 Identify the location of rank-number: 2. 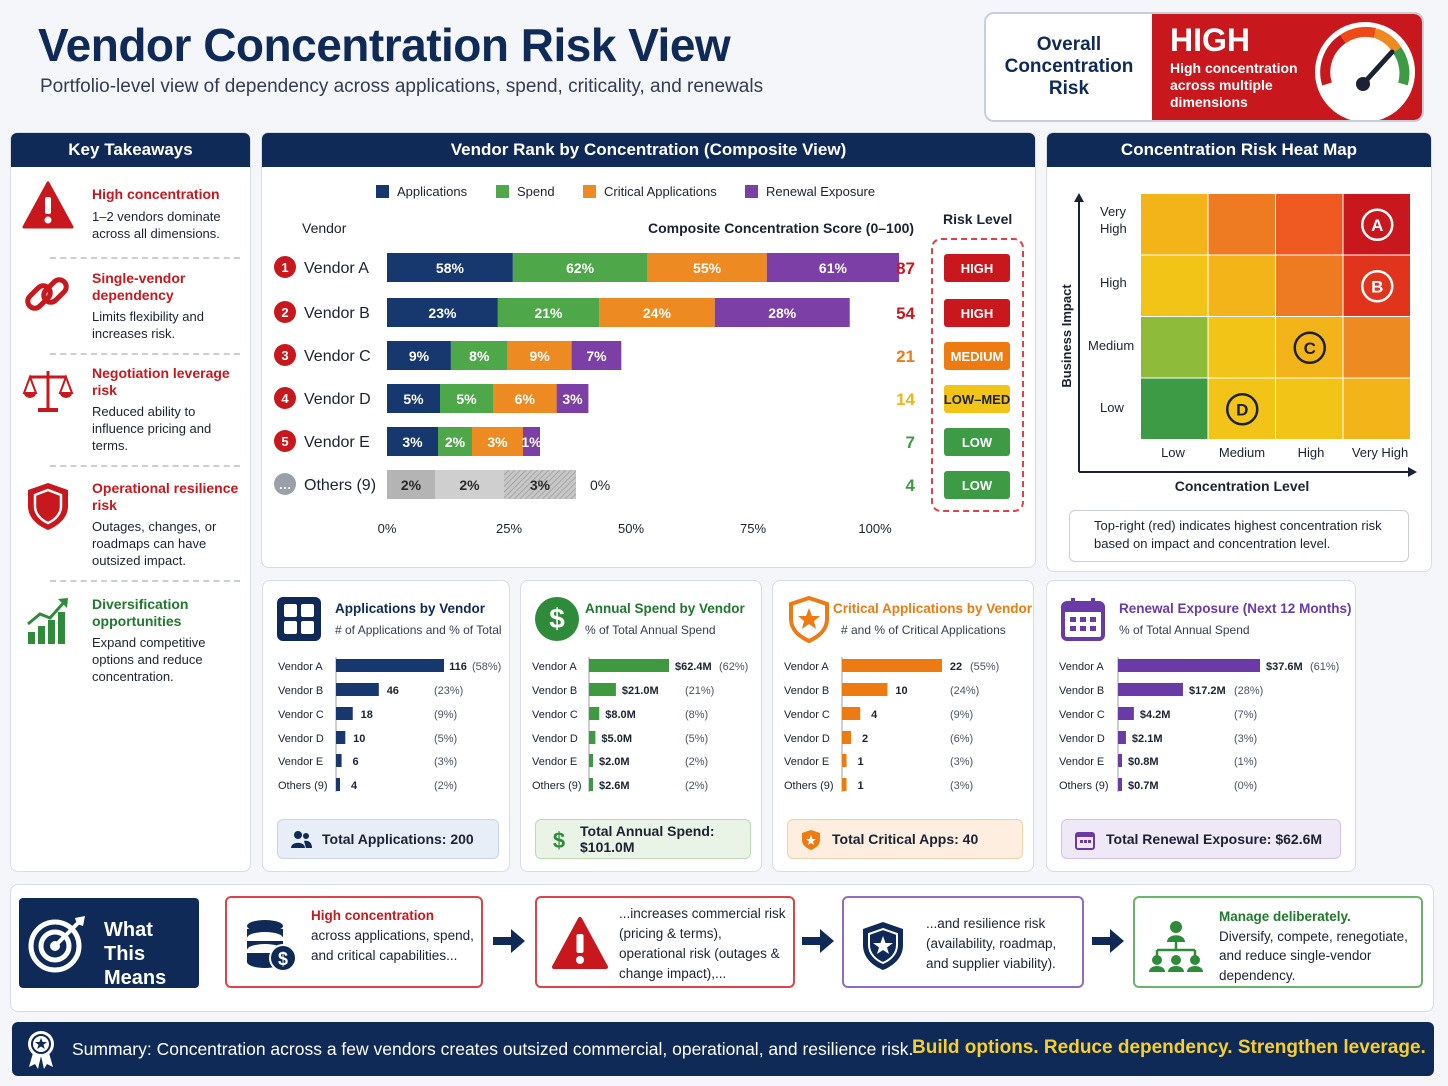
(284, 312).